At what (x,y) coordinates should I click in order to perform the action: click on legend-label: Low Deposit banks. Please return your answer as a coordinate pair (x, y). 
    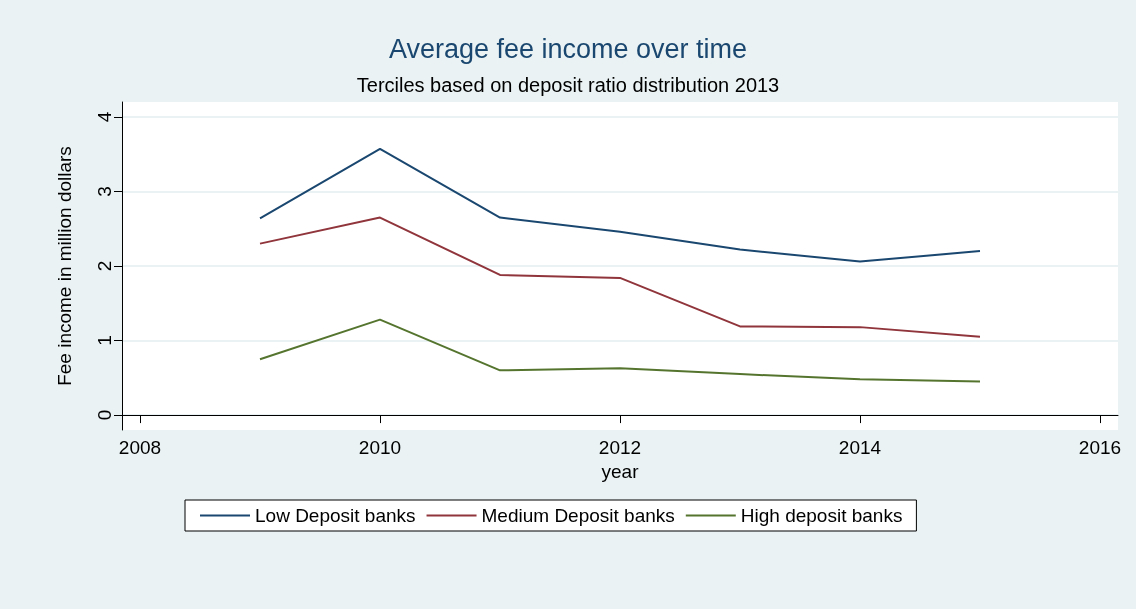
    Looking at the image, I should click on (335, 515).